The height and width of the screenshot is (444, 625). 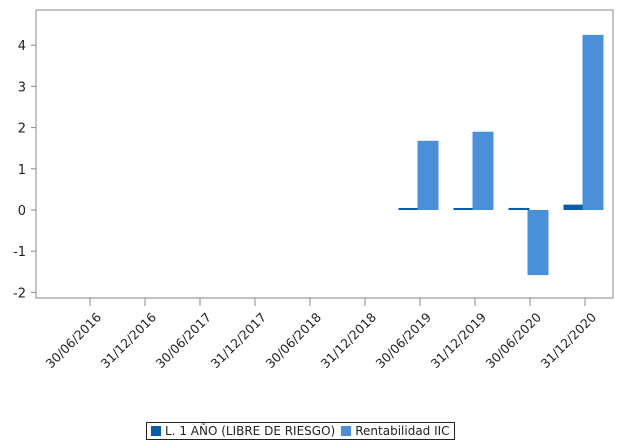 I want to click on legend-item-risk-free: L. 1 AÑO (LIBRE DE RIESGO), so click(x=243, y=431).